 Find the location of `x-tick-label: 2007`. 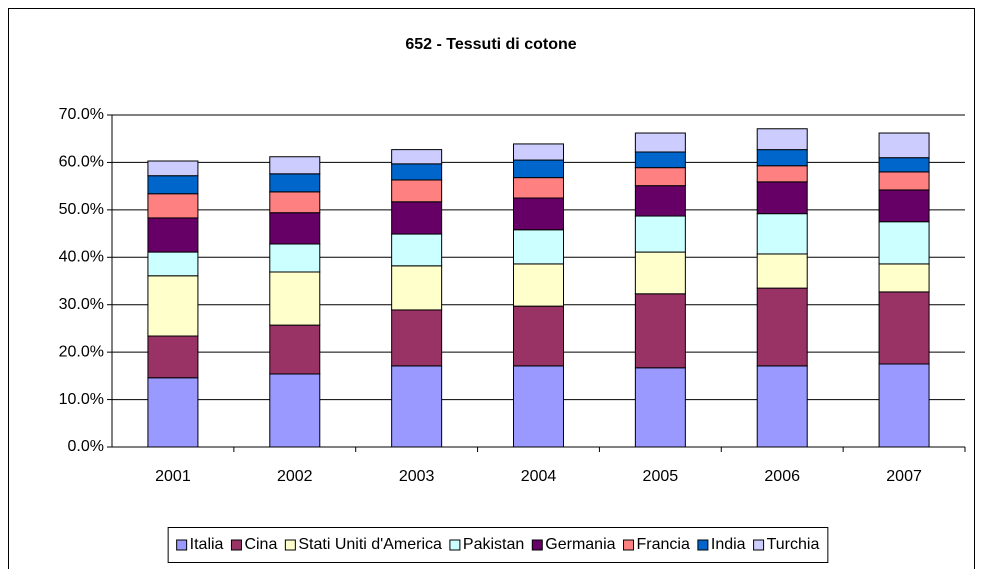

x-tick-label: 2007 is located at coordinates (904, 476).